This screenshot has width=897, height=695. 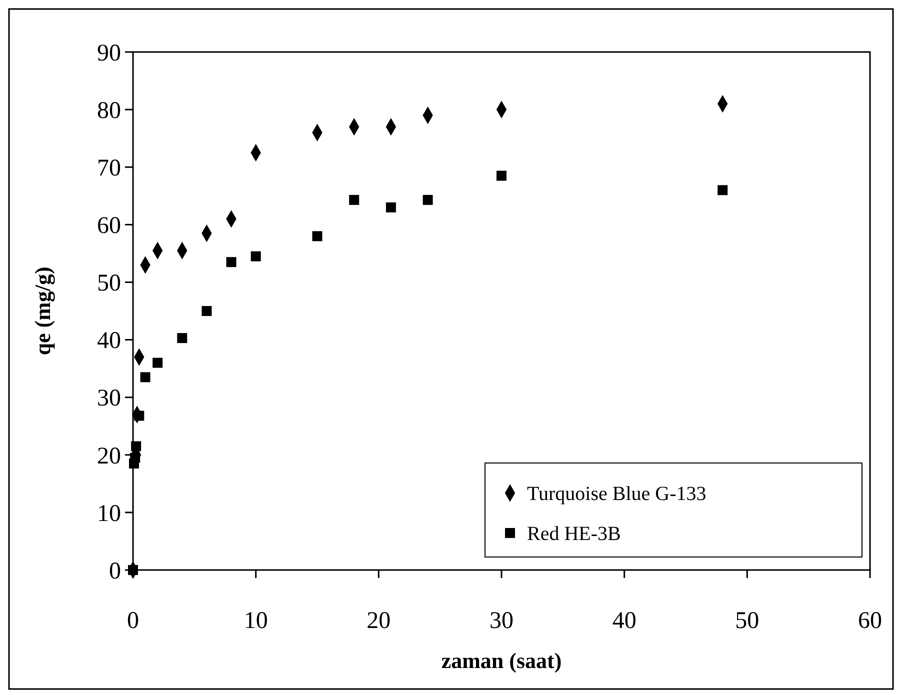 I want to click on x-tick-label: 0, so click(x=133, y=621).